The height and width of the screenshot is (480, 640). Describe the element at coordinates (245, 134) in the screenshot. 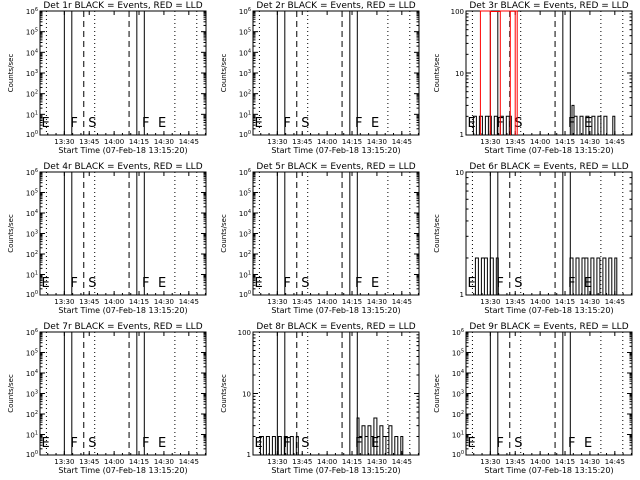

I see `y-tick-label: 100` at that location.